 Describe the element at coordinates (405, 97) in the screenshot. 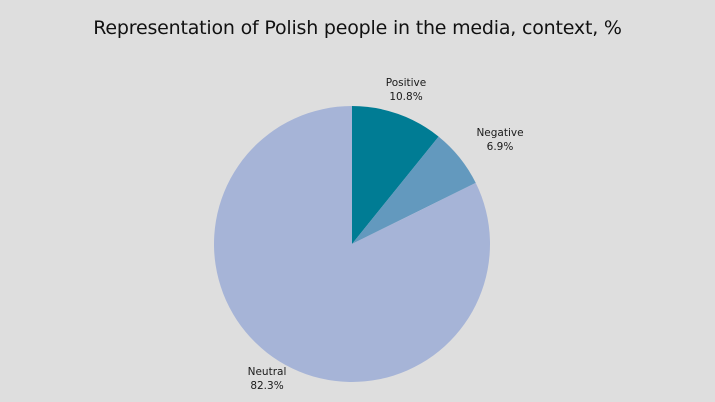

I see `slice-value-positive: 10.8%` at that location.